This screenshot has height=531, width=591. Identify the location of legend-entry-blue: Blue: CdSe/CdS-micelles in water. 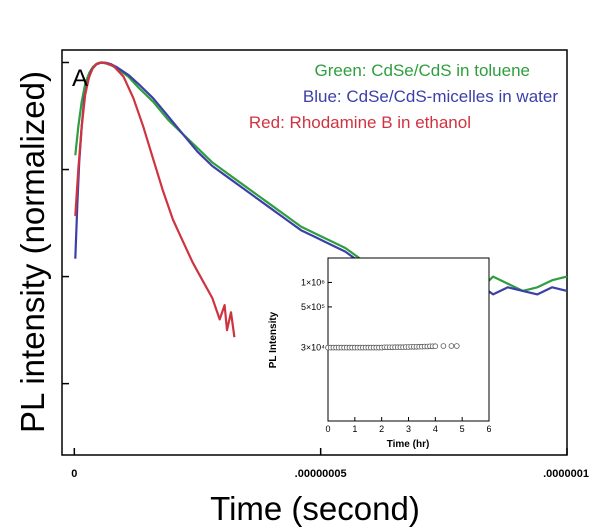
(430, 96).